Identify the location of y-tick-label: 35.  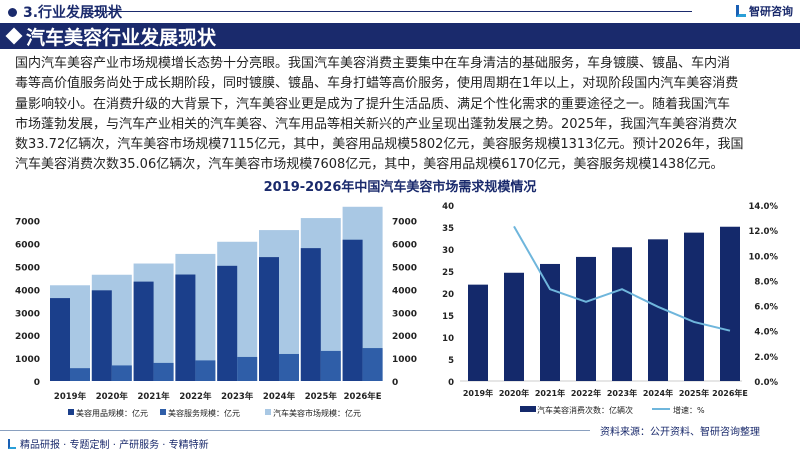
(448, 229).